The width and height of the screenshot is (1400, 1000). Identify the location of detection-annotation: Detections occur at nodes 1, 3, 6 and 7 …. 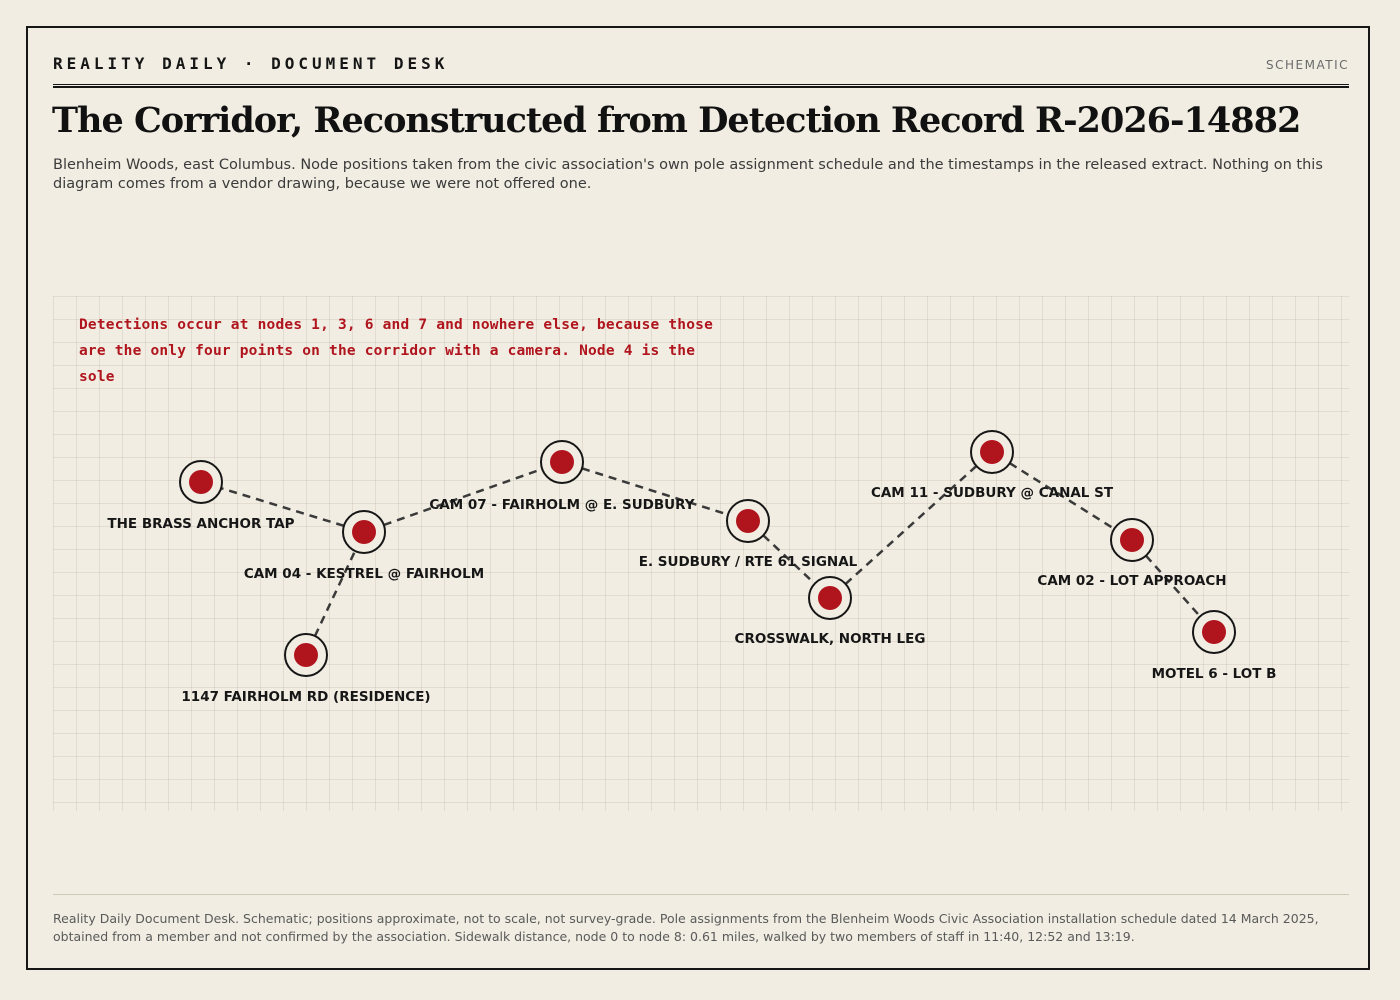
(396, 351).